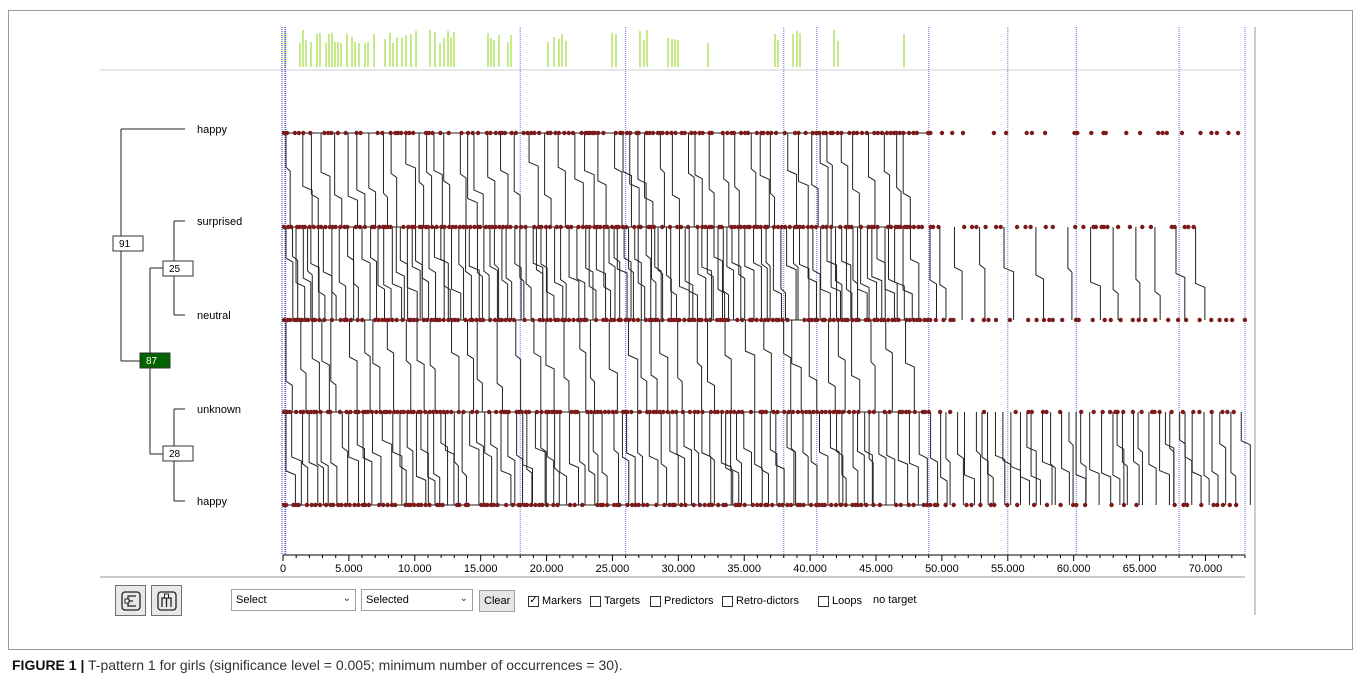  I want to click on markers-checkbox: ✓ Markers, so click(555, 601).